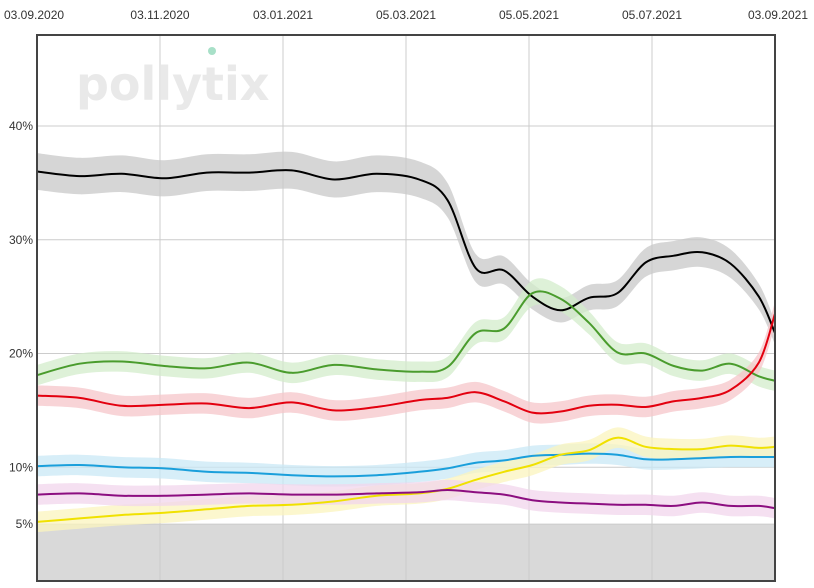 This screenshot has width=814, height=588. Describe the element at coordinates (34, 15) in the screenshot. I see `x-tick-label: 03.09.2020` at that location.